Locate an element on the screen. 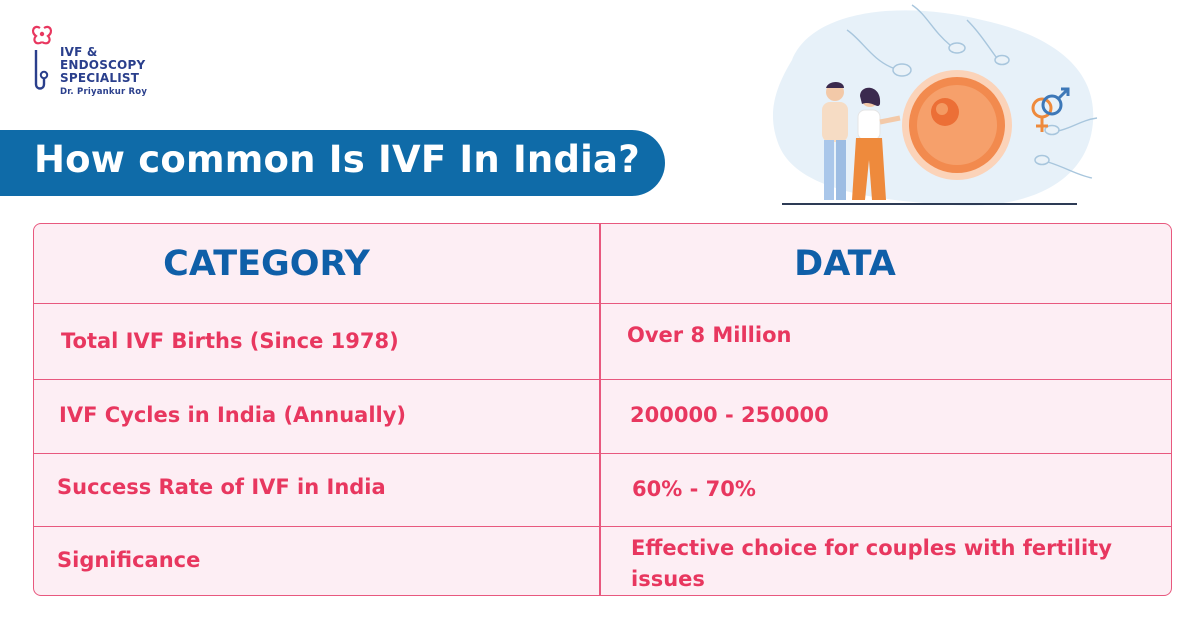 Image resolution: width=1200 pixels, height=628 pixels. logo-doctor-name: Dr. Priyankur Roy is located at coordinates (104, 92).